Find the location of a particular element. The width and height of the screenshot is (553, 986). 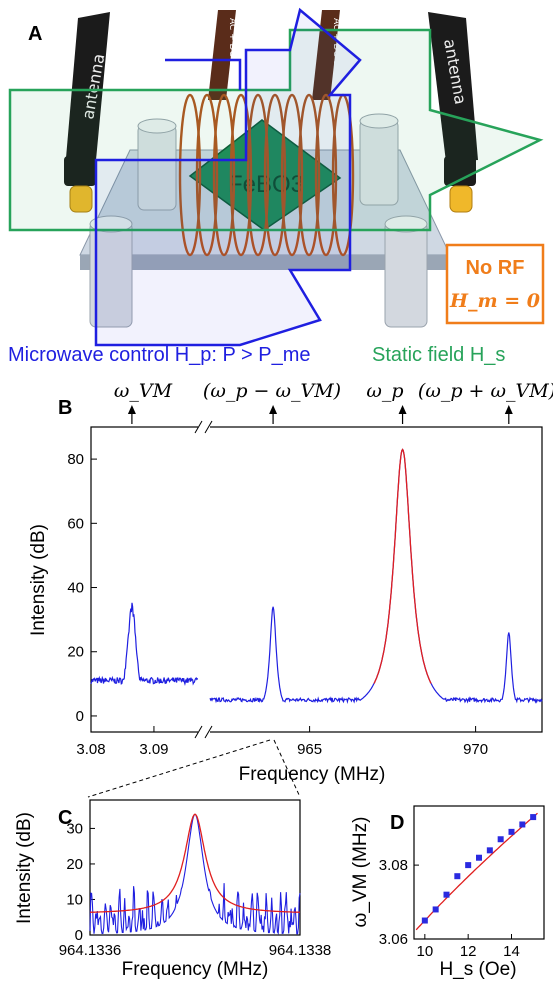

y-tick-label: 10 is located at coordinates (74, 899).